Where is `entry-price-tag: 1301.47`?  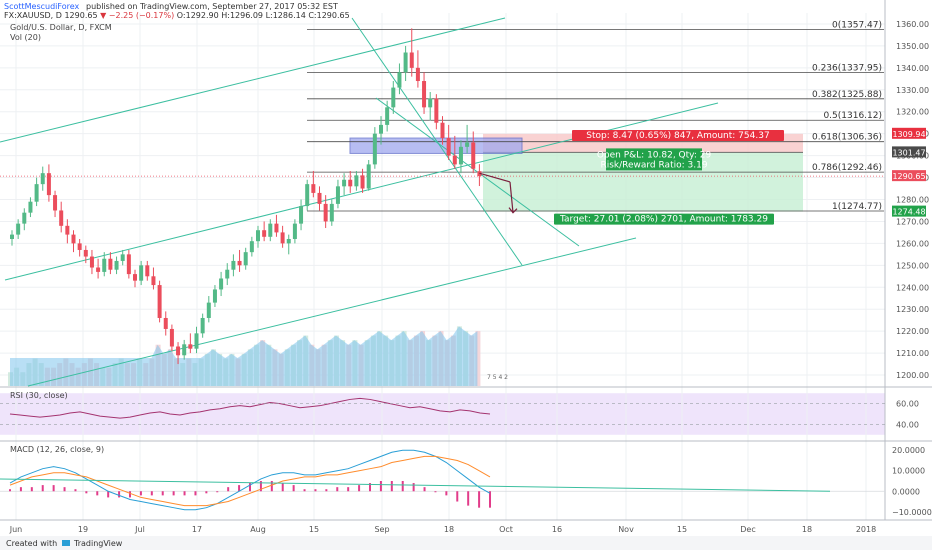
entry-price-tag: 1301.47 is located at coordinates (908, 152).